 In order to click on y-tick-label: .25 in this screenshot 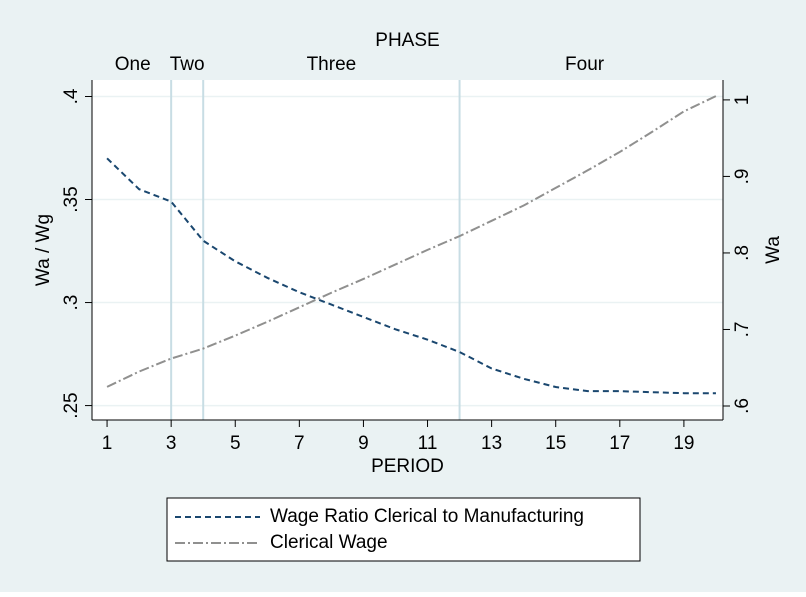, I will do `click(71, 405)`.